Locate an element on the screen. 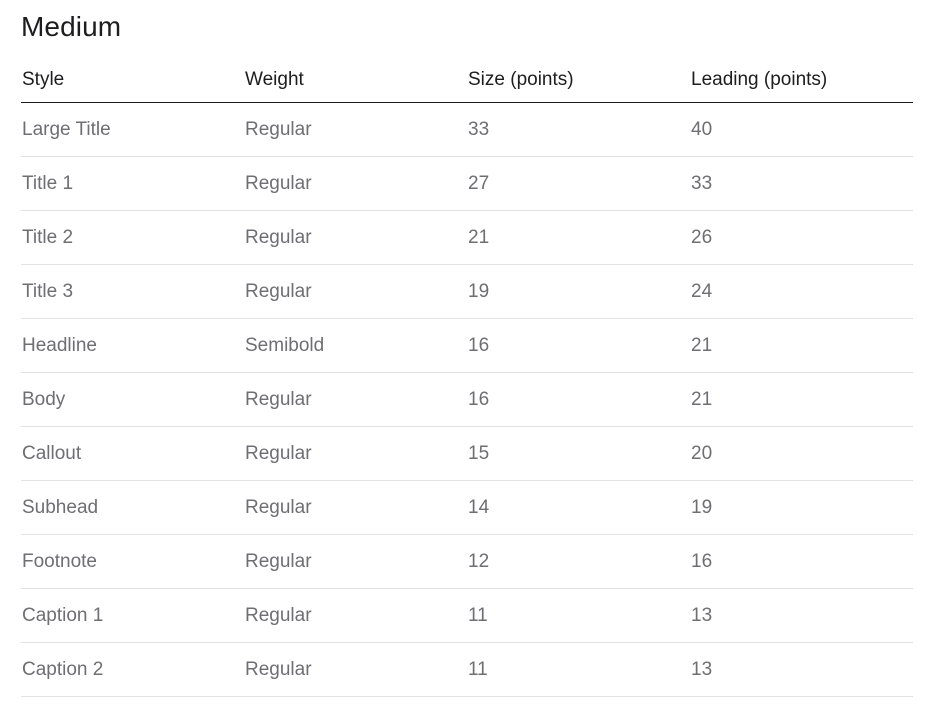 The height and width of the screenshot is (713, 933). cell-style: Title 3 is located at coordinates (132, 291).